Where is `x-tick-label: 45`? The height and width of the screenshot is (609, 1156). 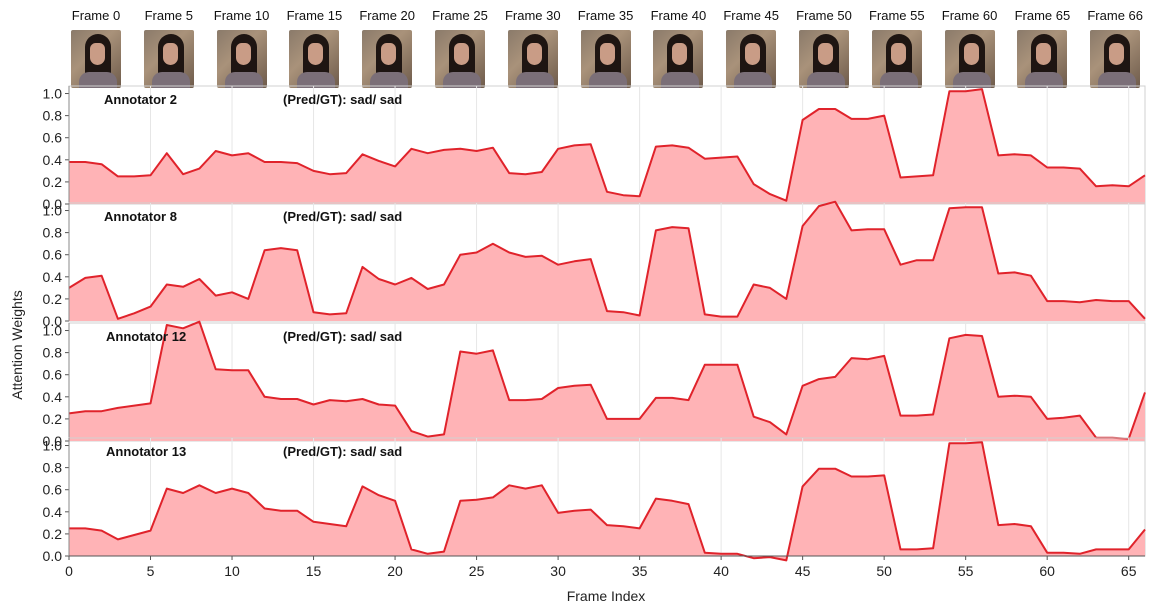
x-tick-label: 45 is located at coordinates (803, 571).